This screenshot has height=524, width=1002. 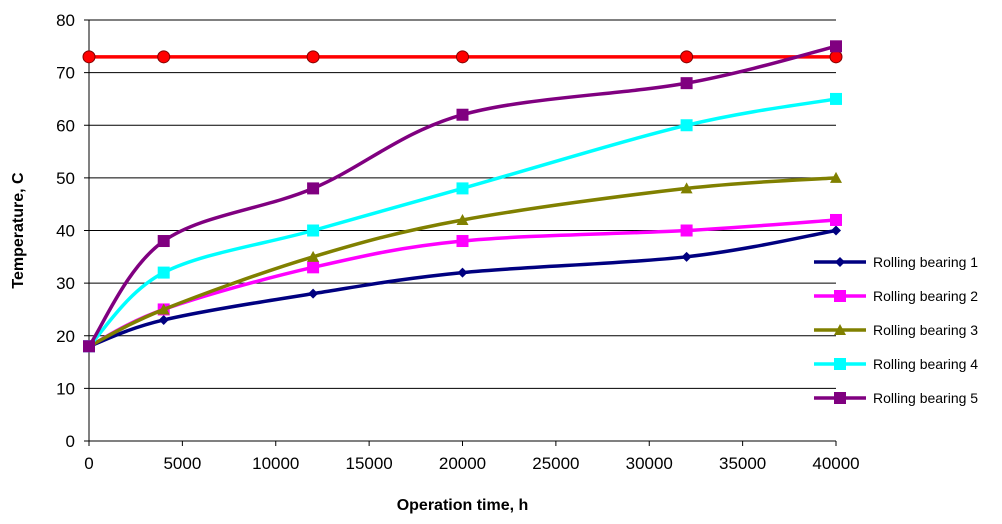 I want to click on y-tick-label: 50, so click(x=65, y=178).